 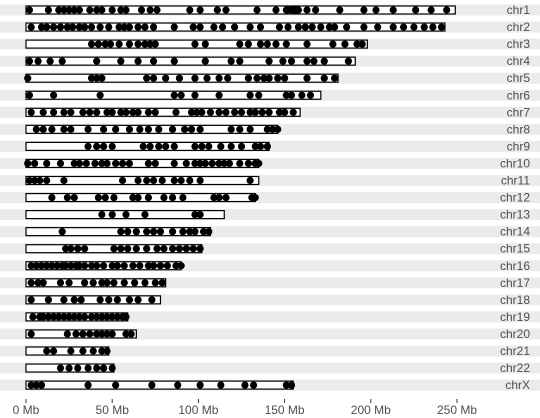 What do you see at coordinates (270, 368) in the screenshot?
I see `band-chr22` at bounding box center [270, 368].